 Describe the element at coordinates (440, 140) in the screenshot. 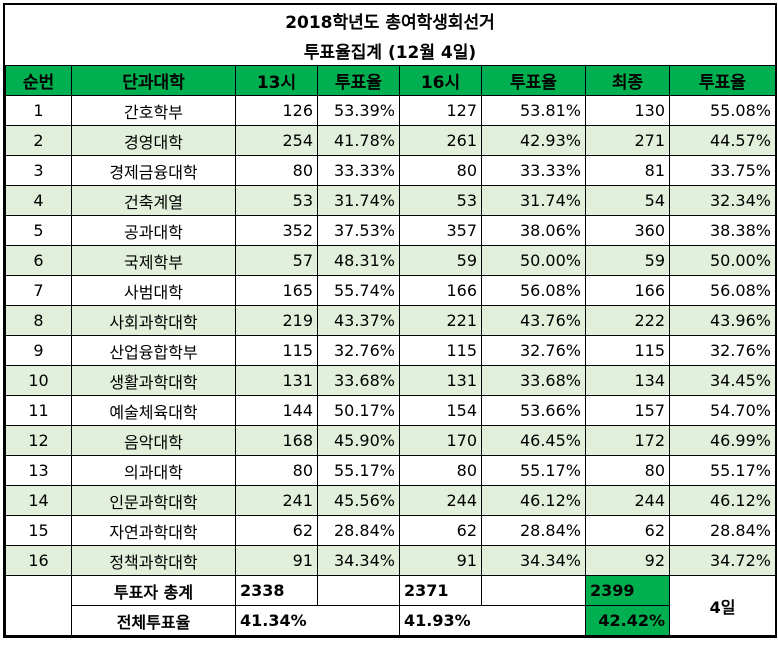

I see `row-count-16h: 261` at that location.